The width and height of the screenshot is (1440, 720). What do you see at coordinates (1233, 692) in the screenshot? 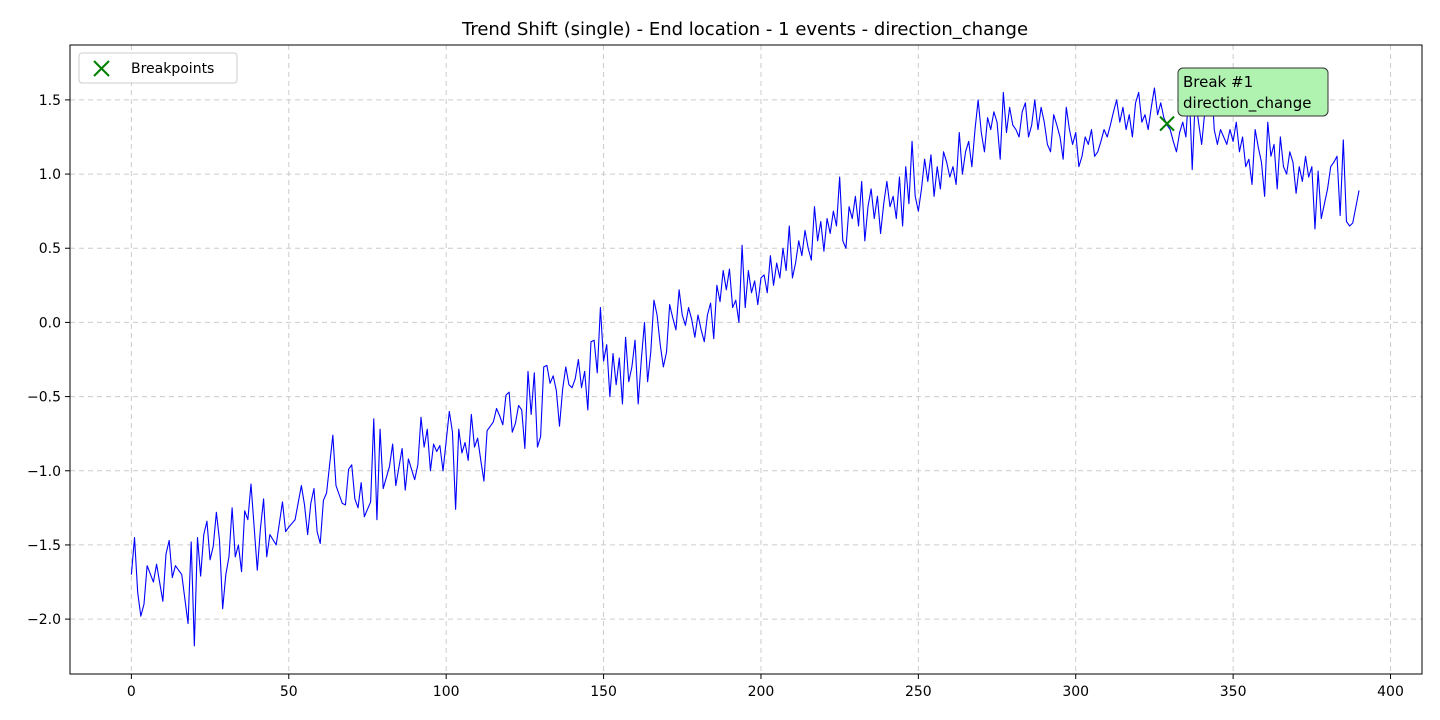
I see `x-tick-label: 350` at bounding box center [1233, 692].